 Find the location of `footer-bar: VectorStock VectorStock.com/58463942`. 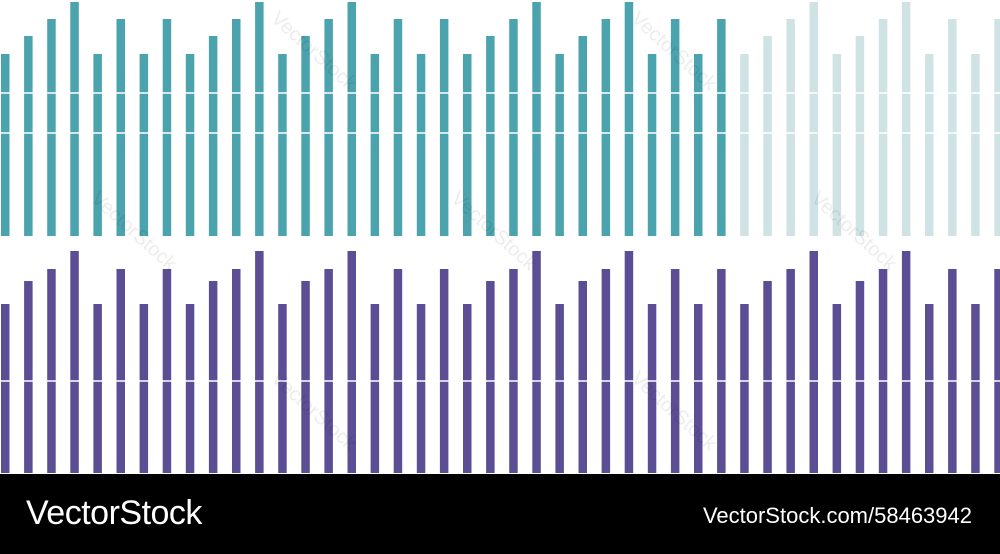

footer-bar: VectorStock VectorStock.com/58463942 is located at coordinates (500, 514).